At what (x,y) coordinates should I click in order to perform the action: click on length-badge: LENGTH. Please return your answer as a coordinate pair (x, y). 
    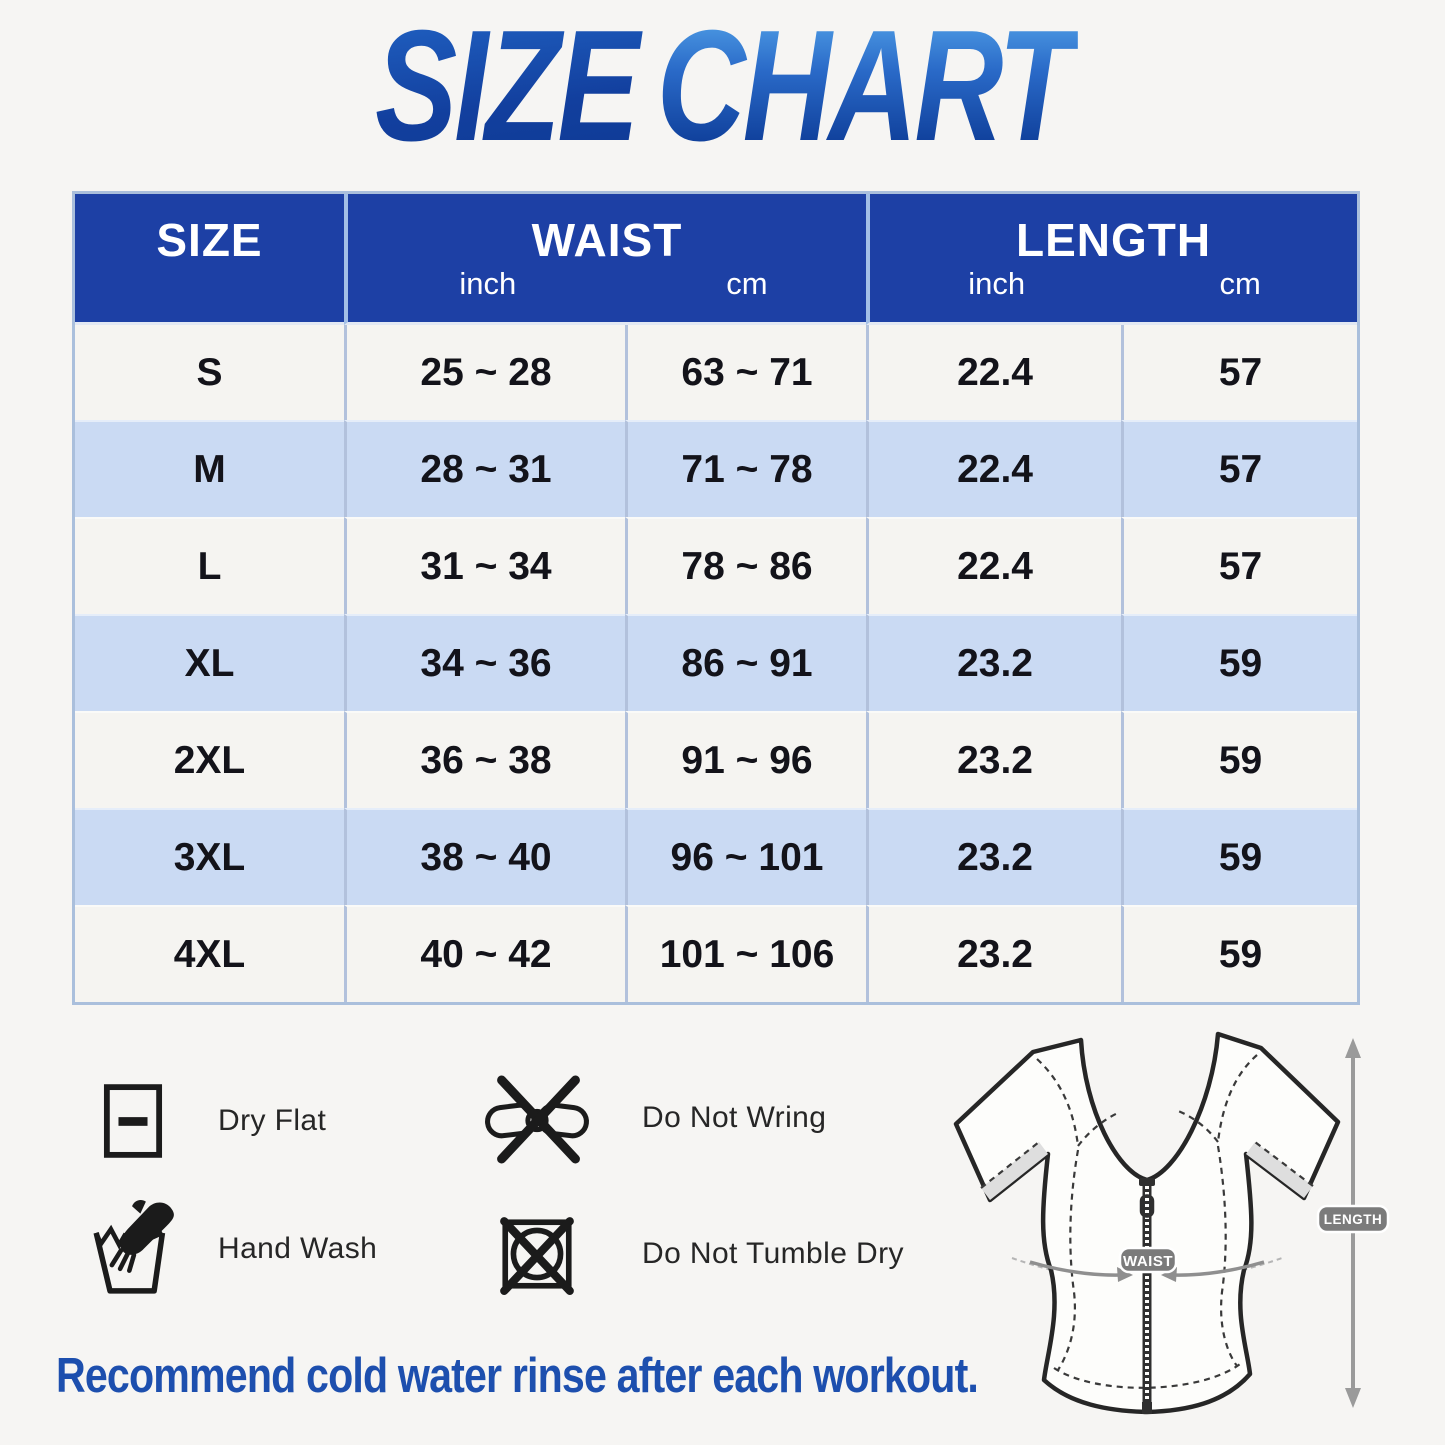
    Looking at the image, I should click on (1353, 1219).